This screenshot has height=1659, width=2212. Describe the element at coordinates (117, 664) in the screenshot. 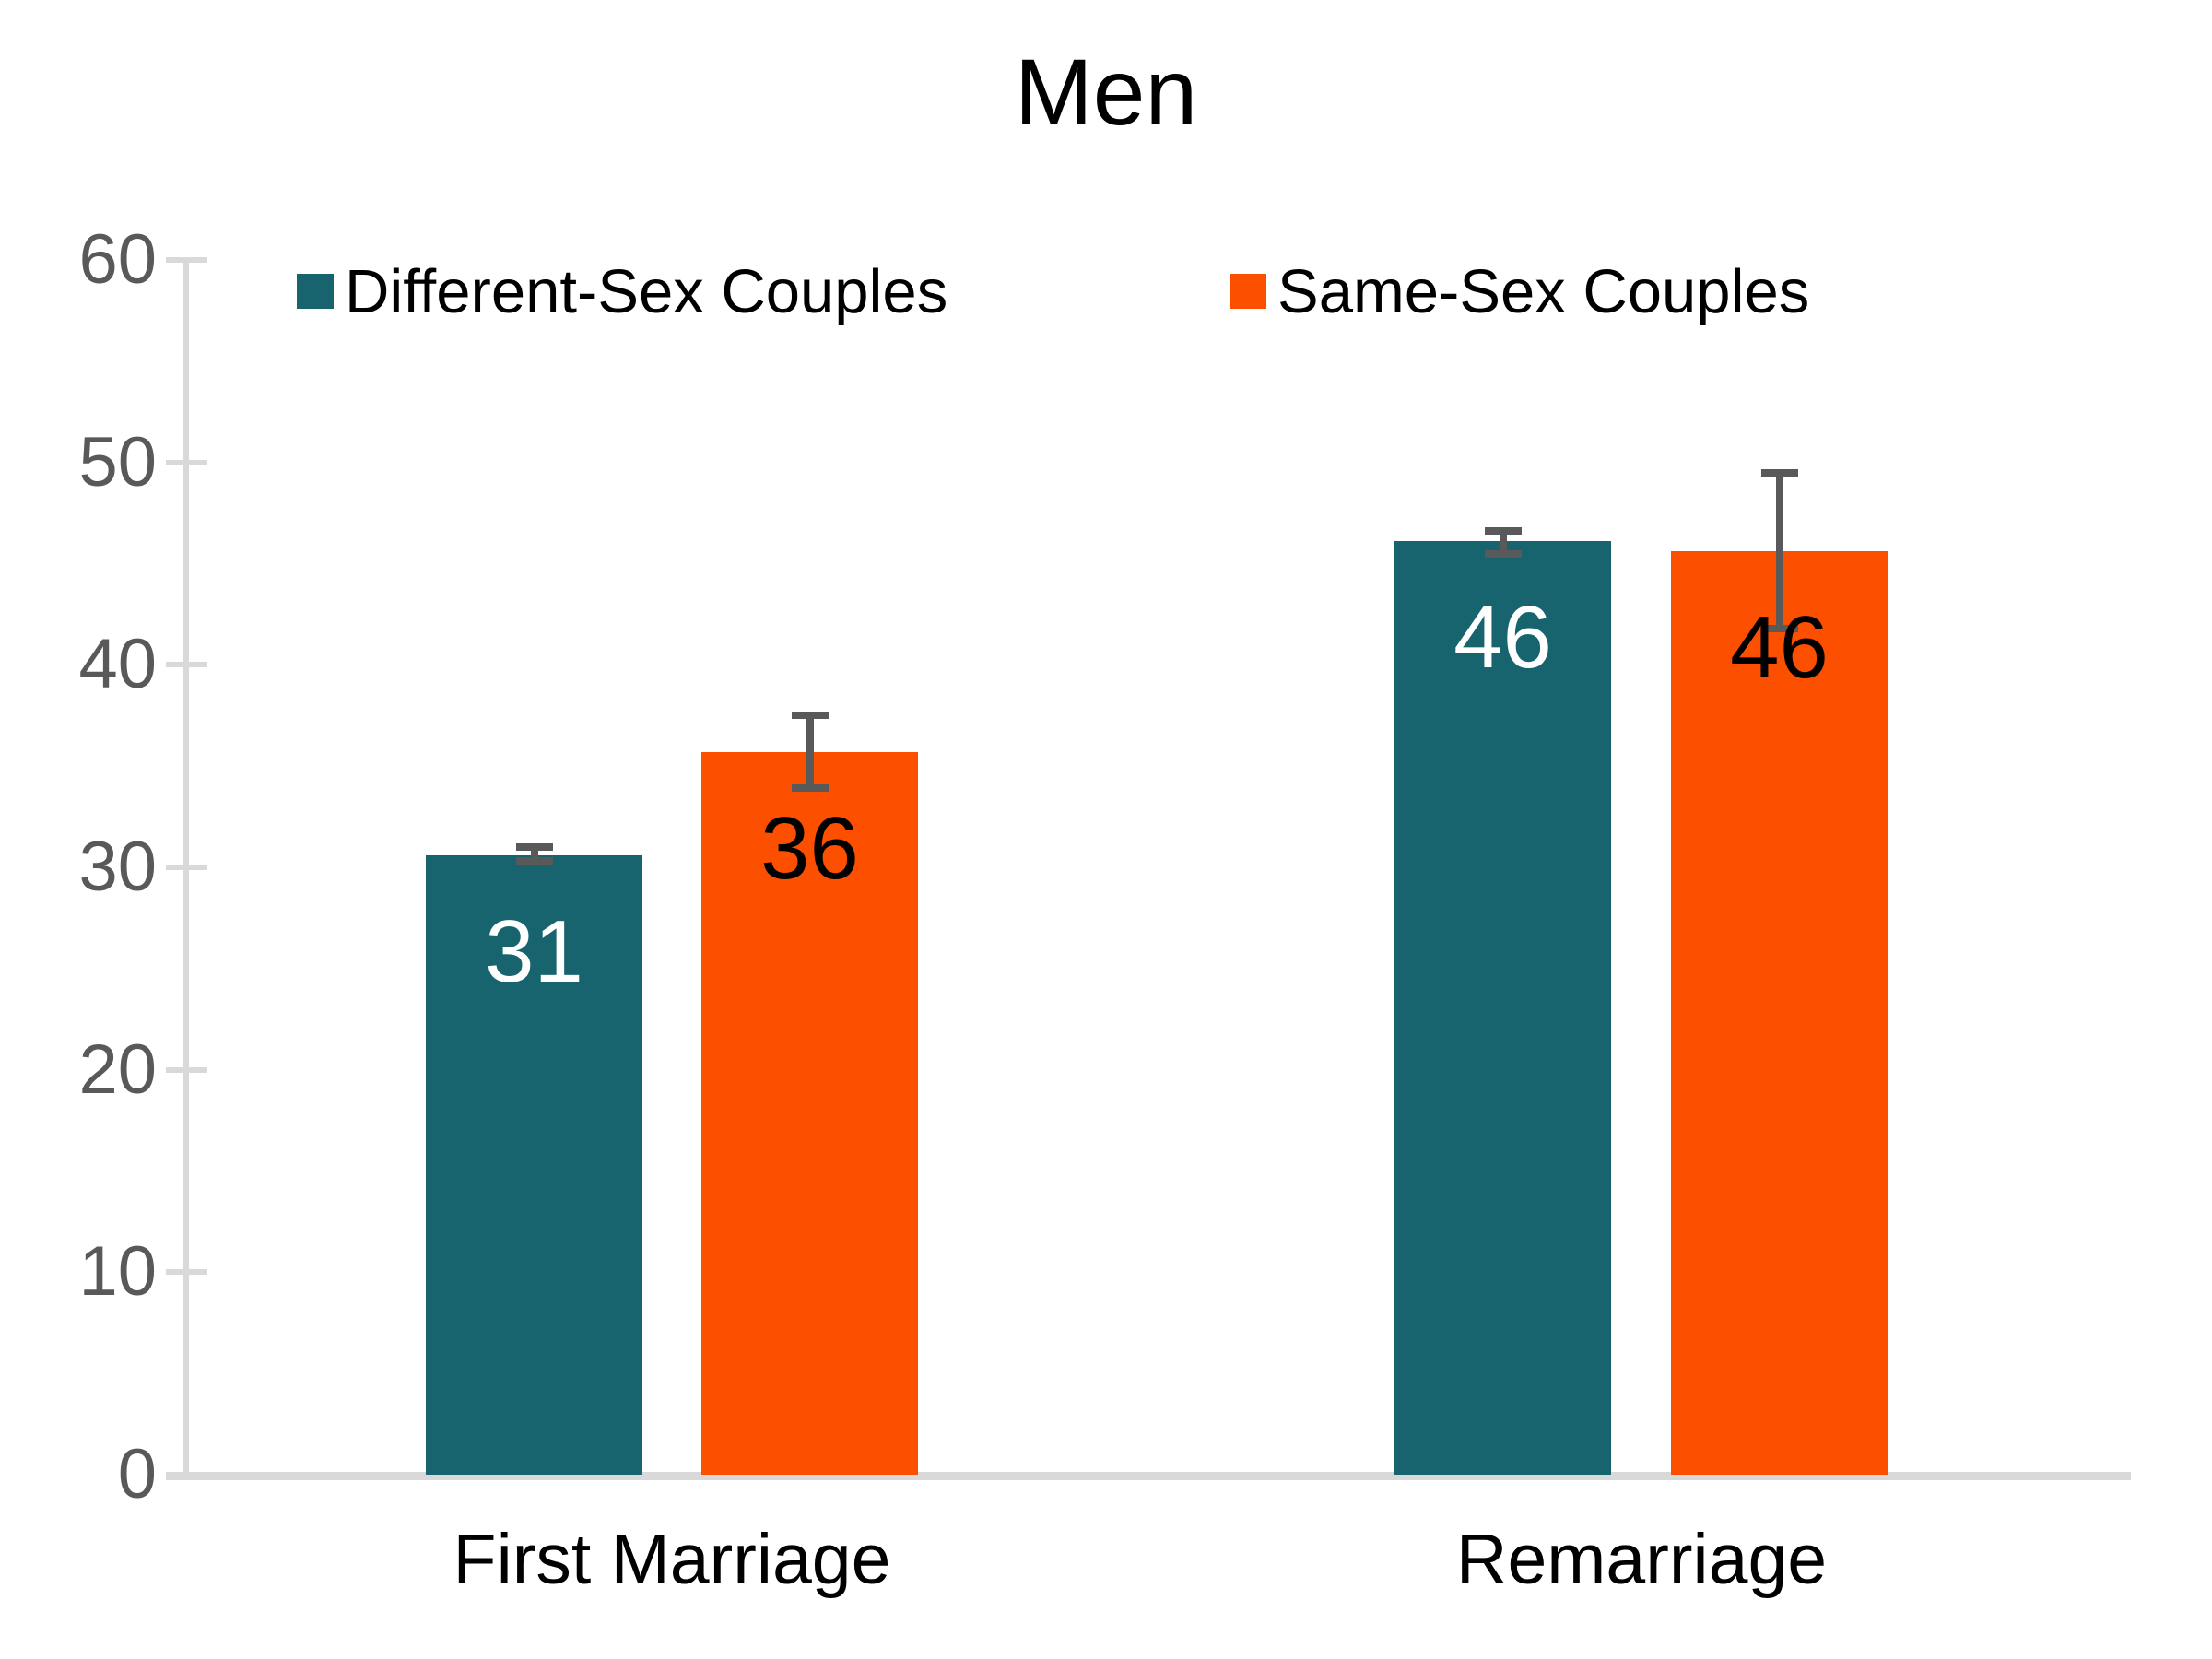

I see `y-tick-label: 40` at that location.